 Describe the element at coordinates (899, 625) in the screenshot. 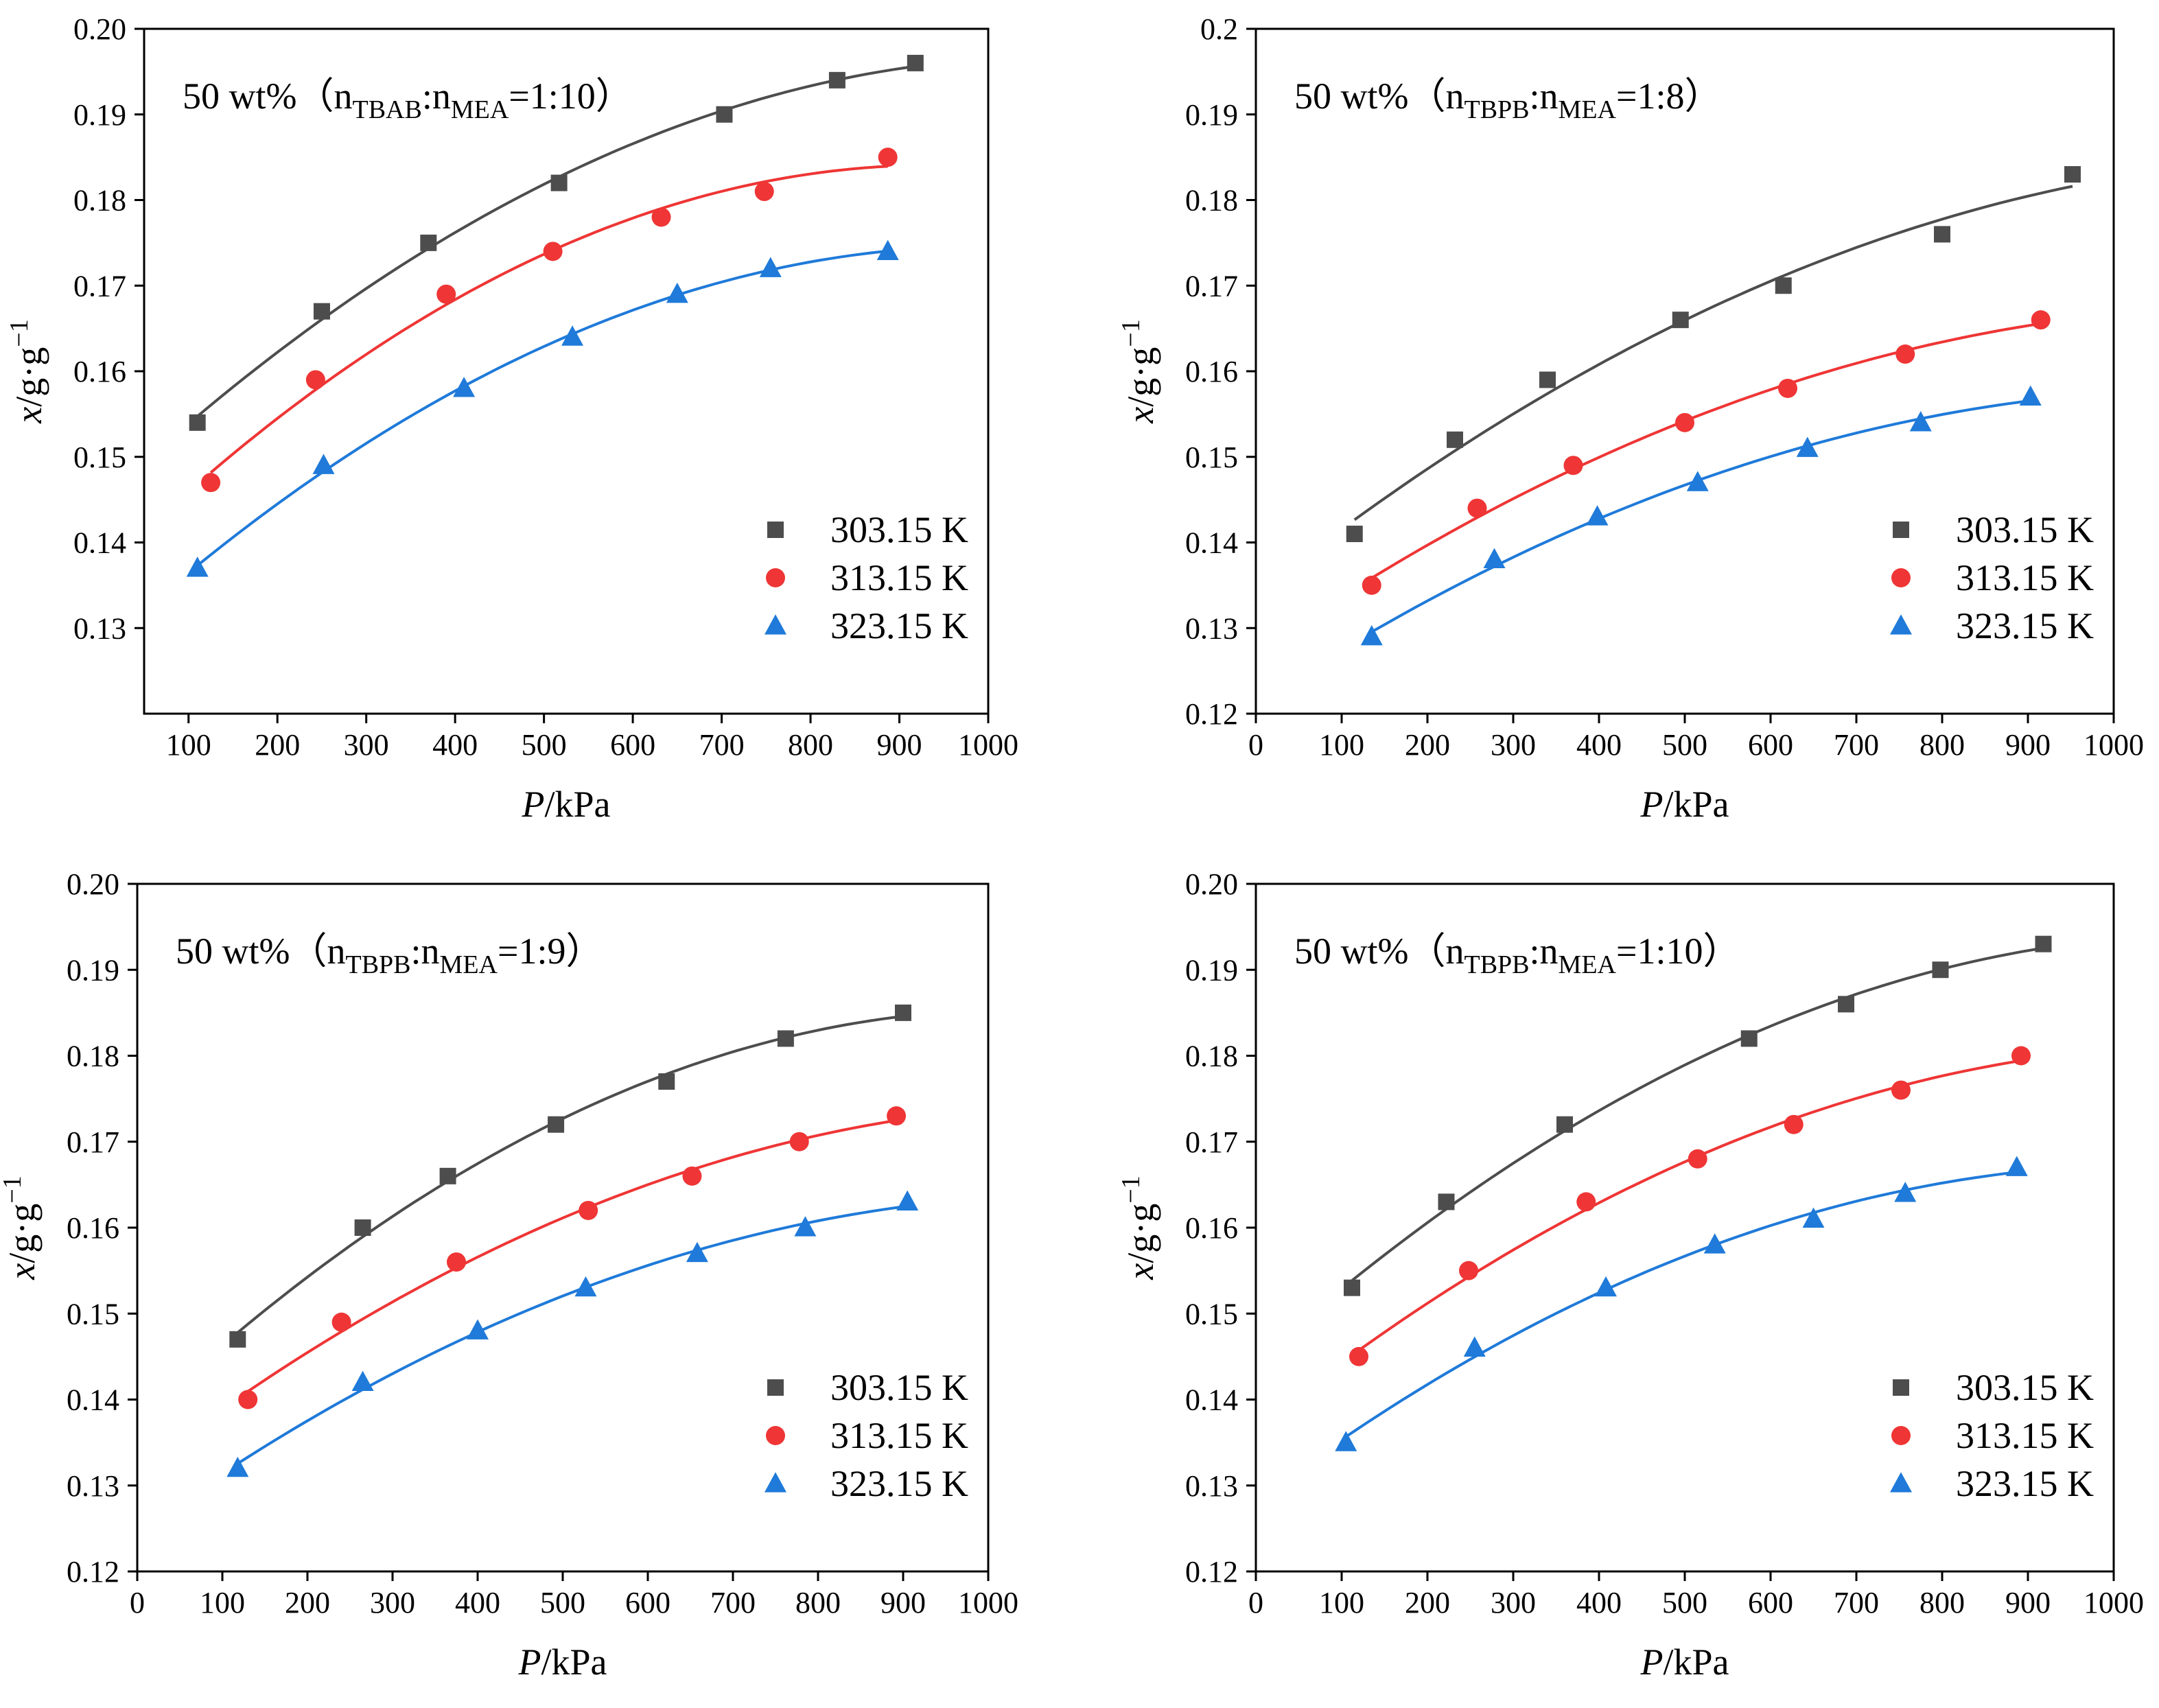

I see `legend-label: 323.15 K` at that location.